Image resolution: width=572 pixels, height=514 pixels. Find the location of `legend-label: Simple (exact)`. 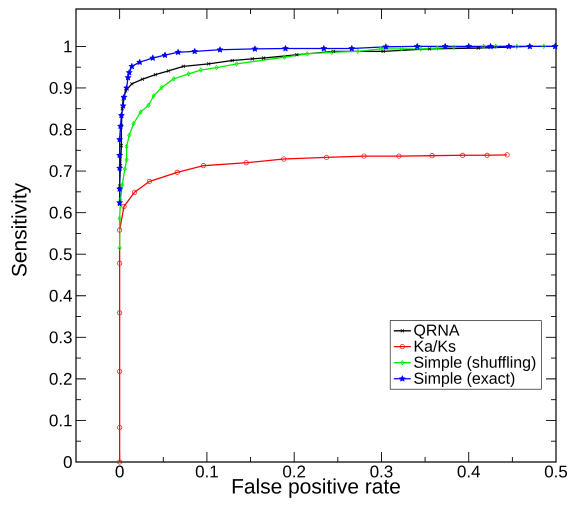

legend-label: Simple (exact) is located at coordinates (464, 380).